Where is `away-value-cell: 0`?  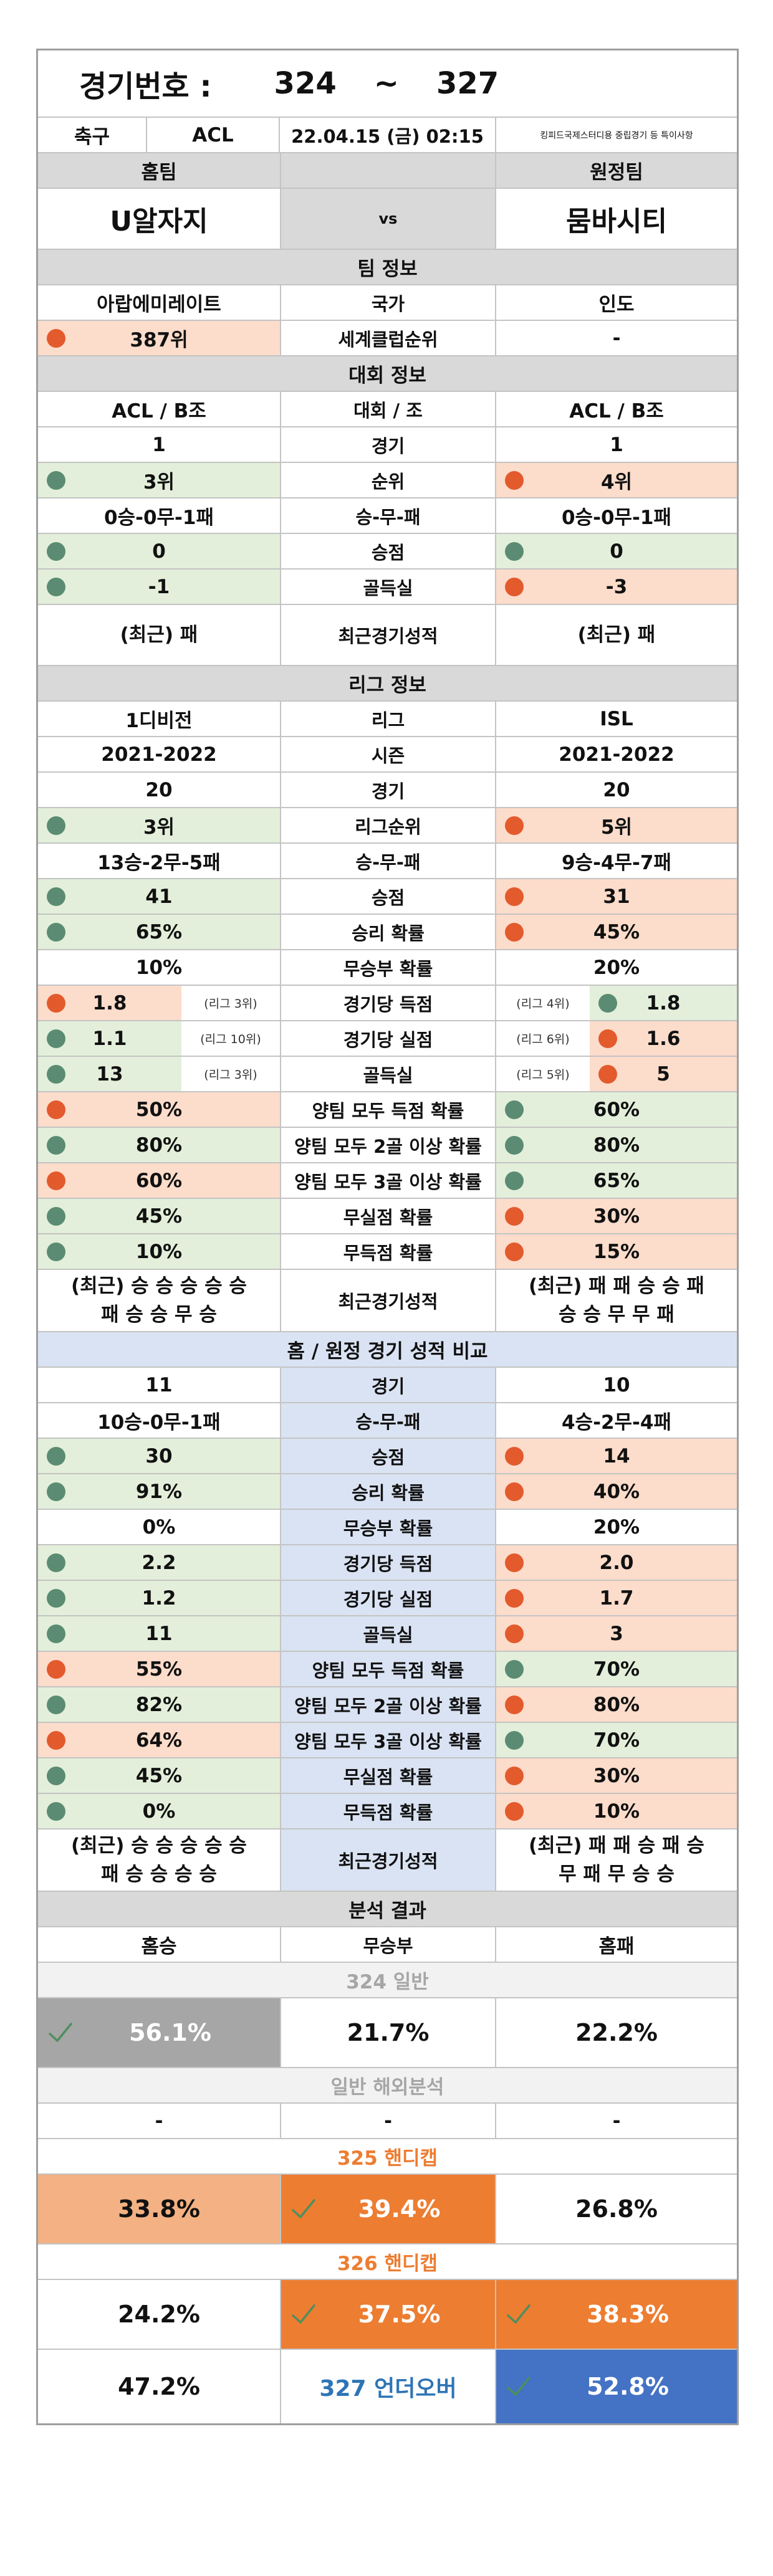 away-value-cell: 0 is located at coordinates (616, 551).